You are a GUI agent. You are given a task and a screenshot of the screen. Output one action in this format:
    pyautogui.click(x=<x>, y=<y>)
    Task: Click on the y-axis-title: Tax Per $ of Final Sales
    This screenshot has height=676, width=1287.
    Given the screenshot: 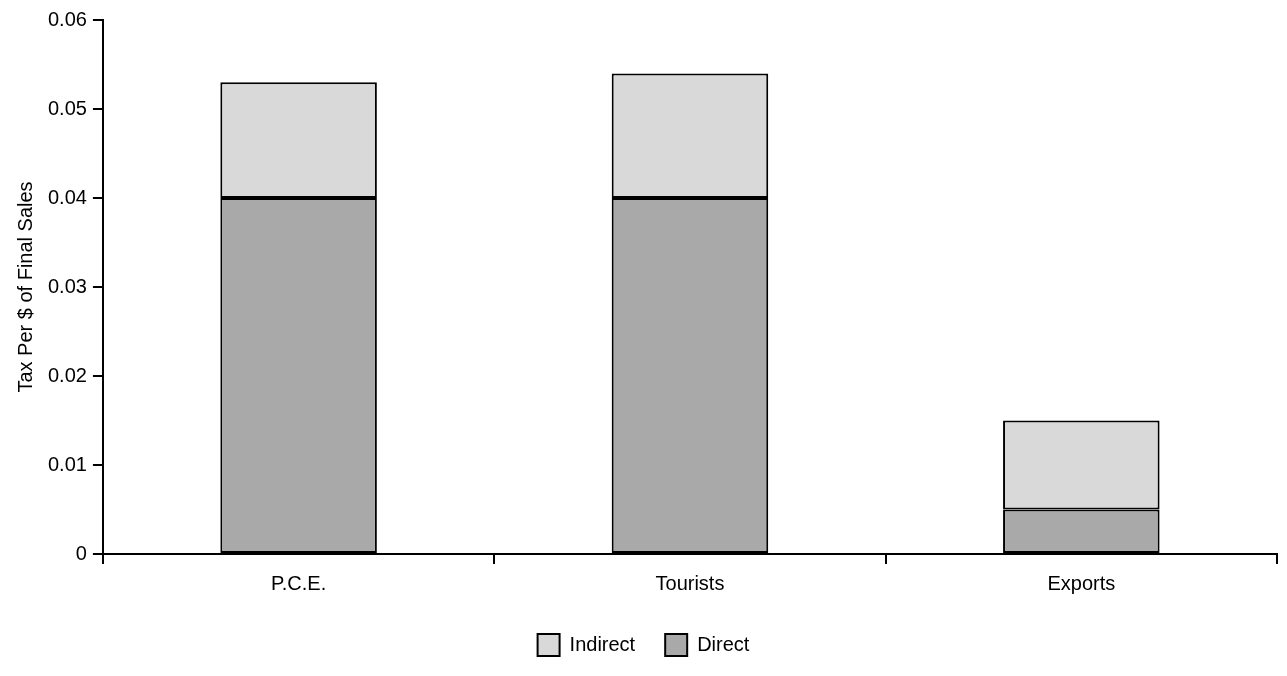 What is the action you would take?
    pyautogui.click(x=24, y=287)
    